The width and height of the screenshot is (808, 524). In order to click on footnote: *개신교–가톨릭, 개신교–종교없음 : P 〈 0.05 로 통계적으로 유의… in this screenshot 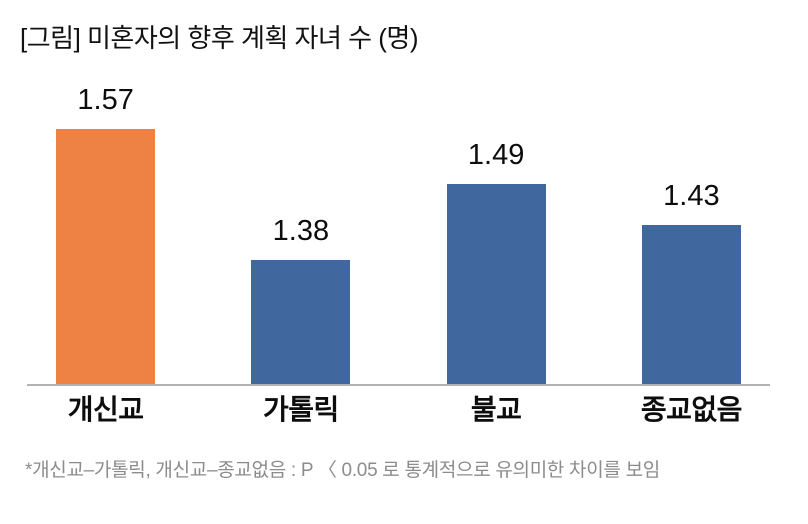, I will do `click(342, 470)`.